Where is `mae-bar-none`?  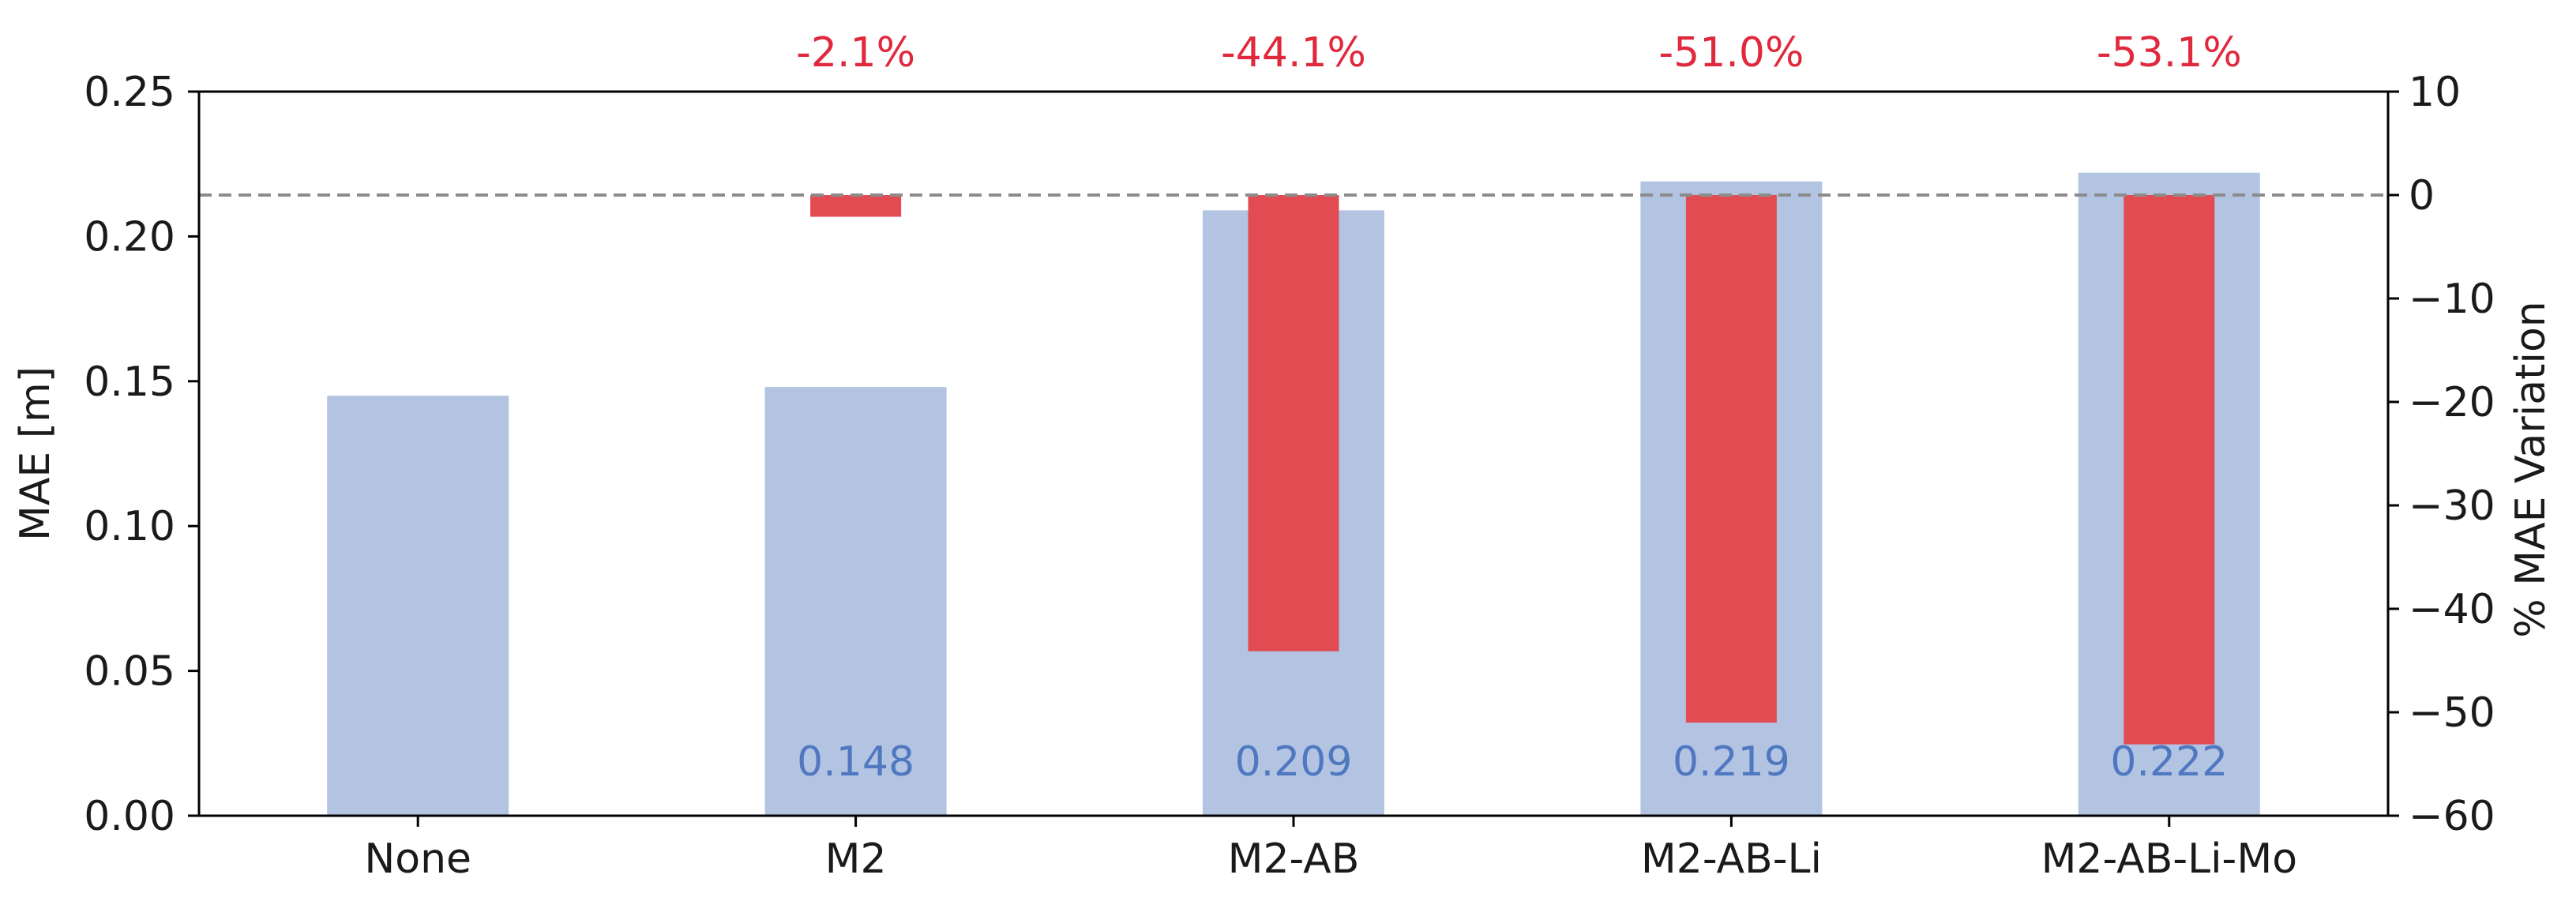 mae-bar-none is located at coordinates (418, 606).